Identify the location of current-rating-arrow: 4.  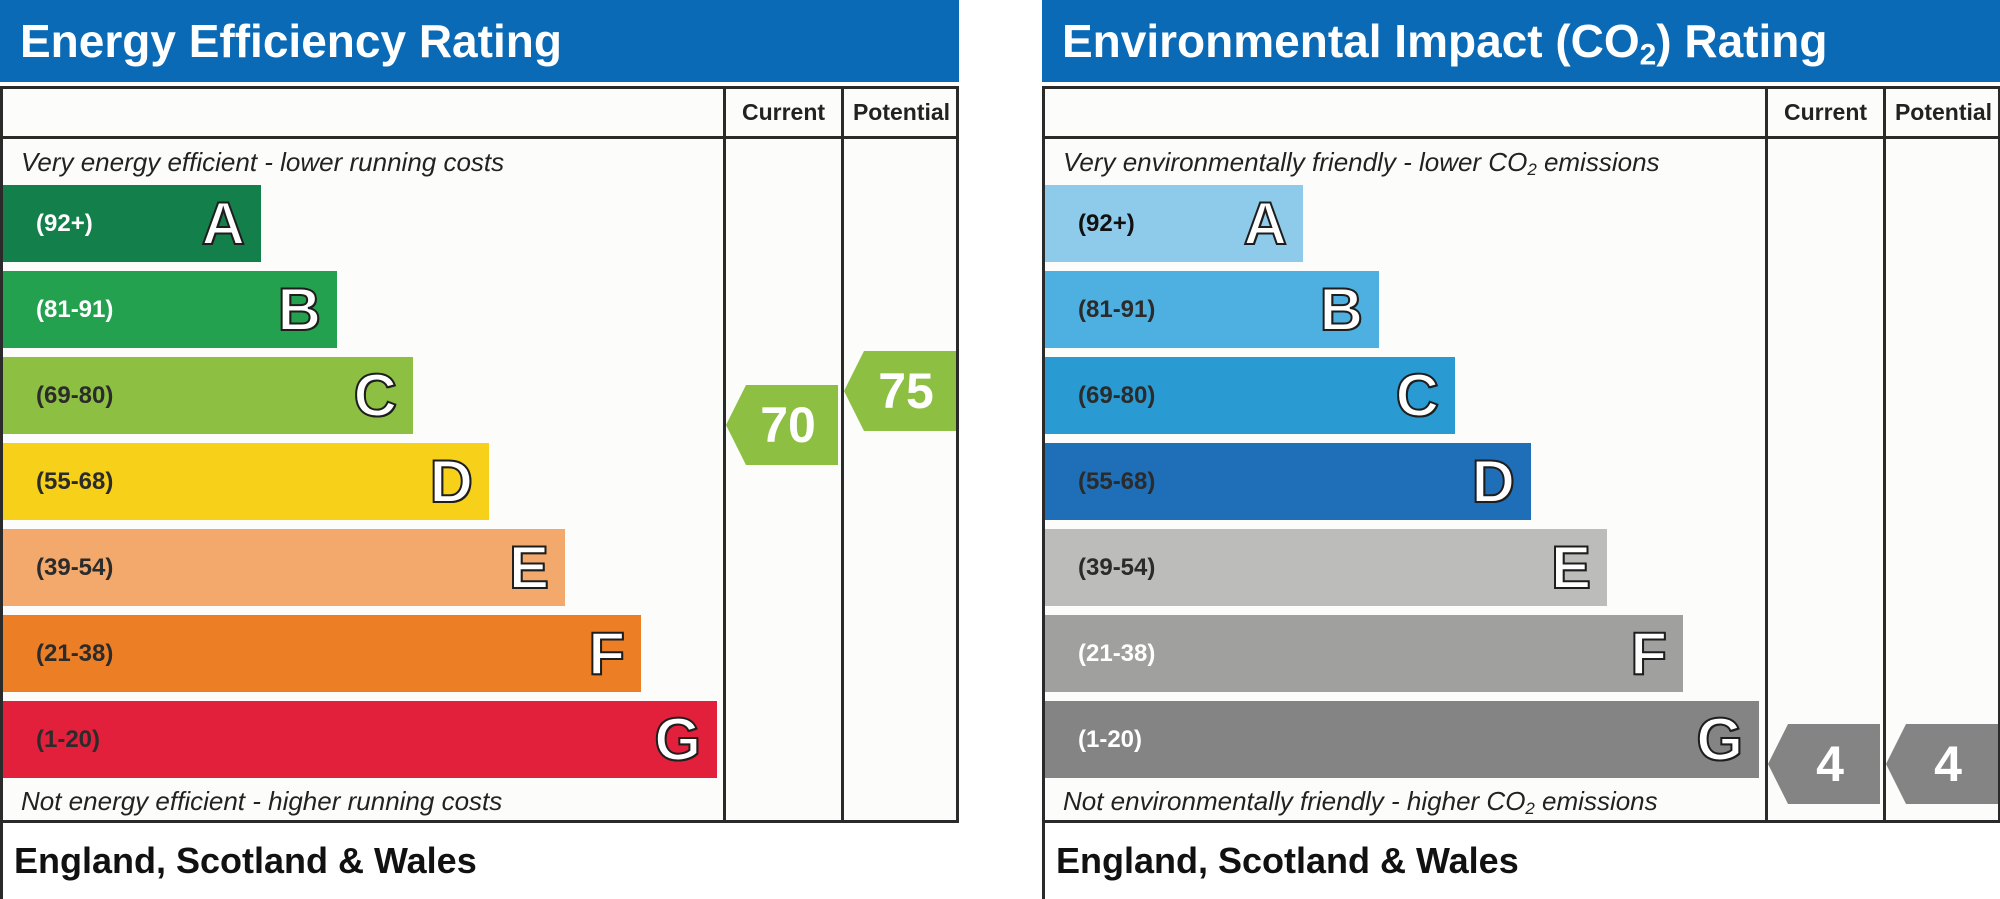
(1824, 764).